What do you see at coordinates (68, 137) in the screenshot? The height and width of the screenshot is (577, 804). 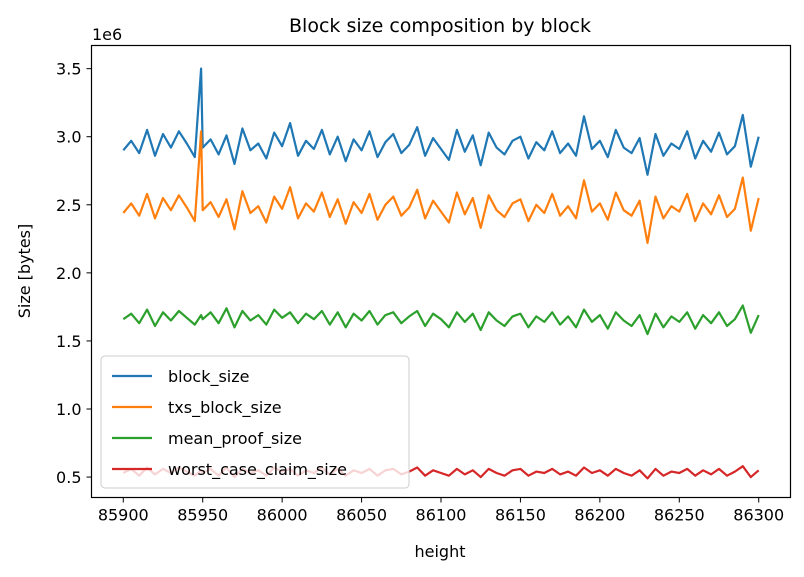 I see `y-tick-label: 3.0` at bounding box center [68, 137].